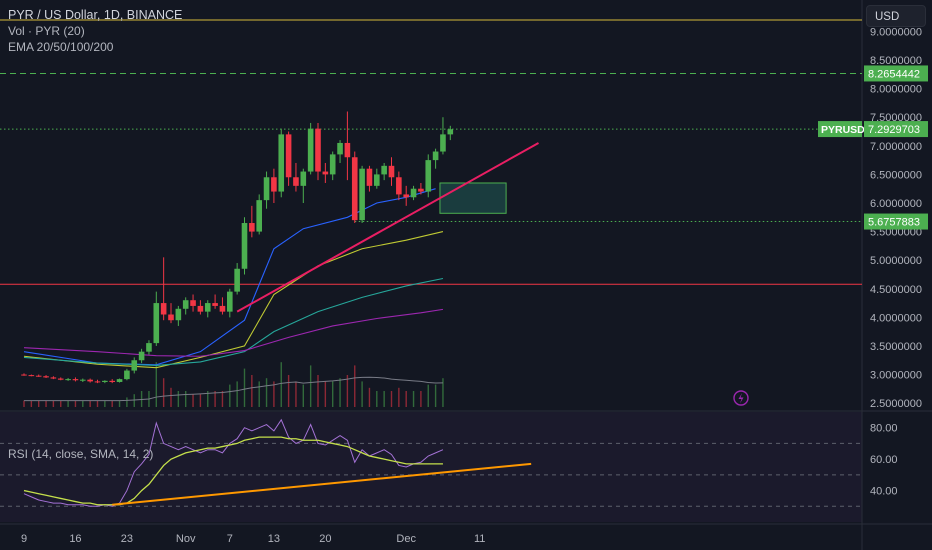 The width and height of the screenshot is (932, 550). What do you see at coordinates (127, 539) in the screenshot?
I see `time-axis-label: 23` at bounding box center [127, 539].